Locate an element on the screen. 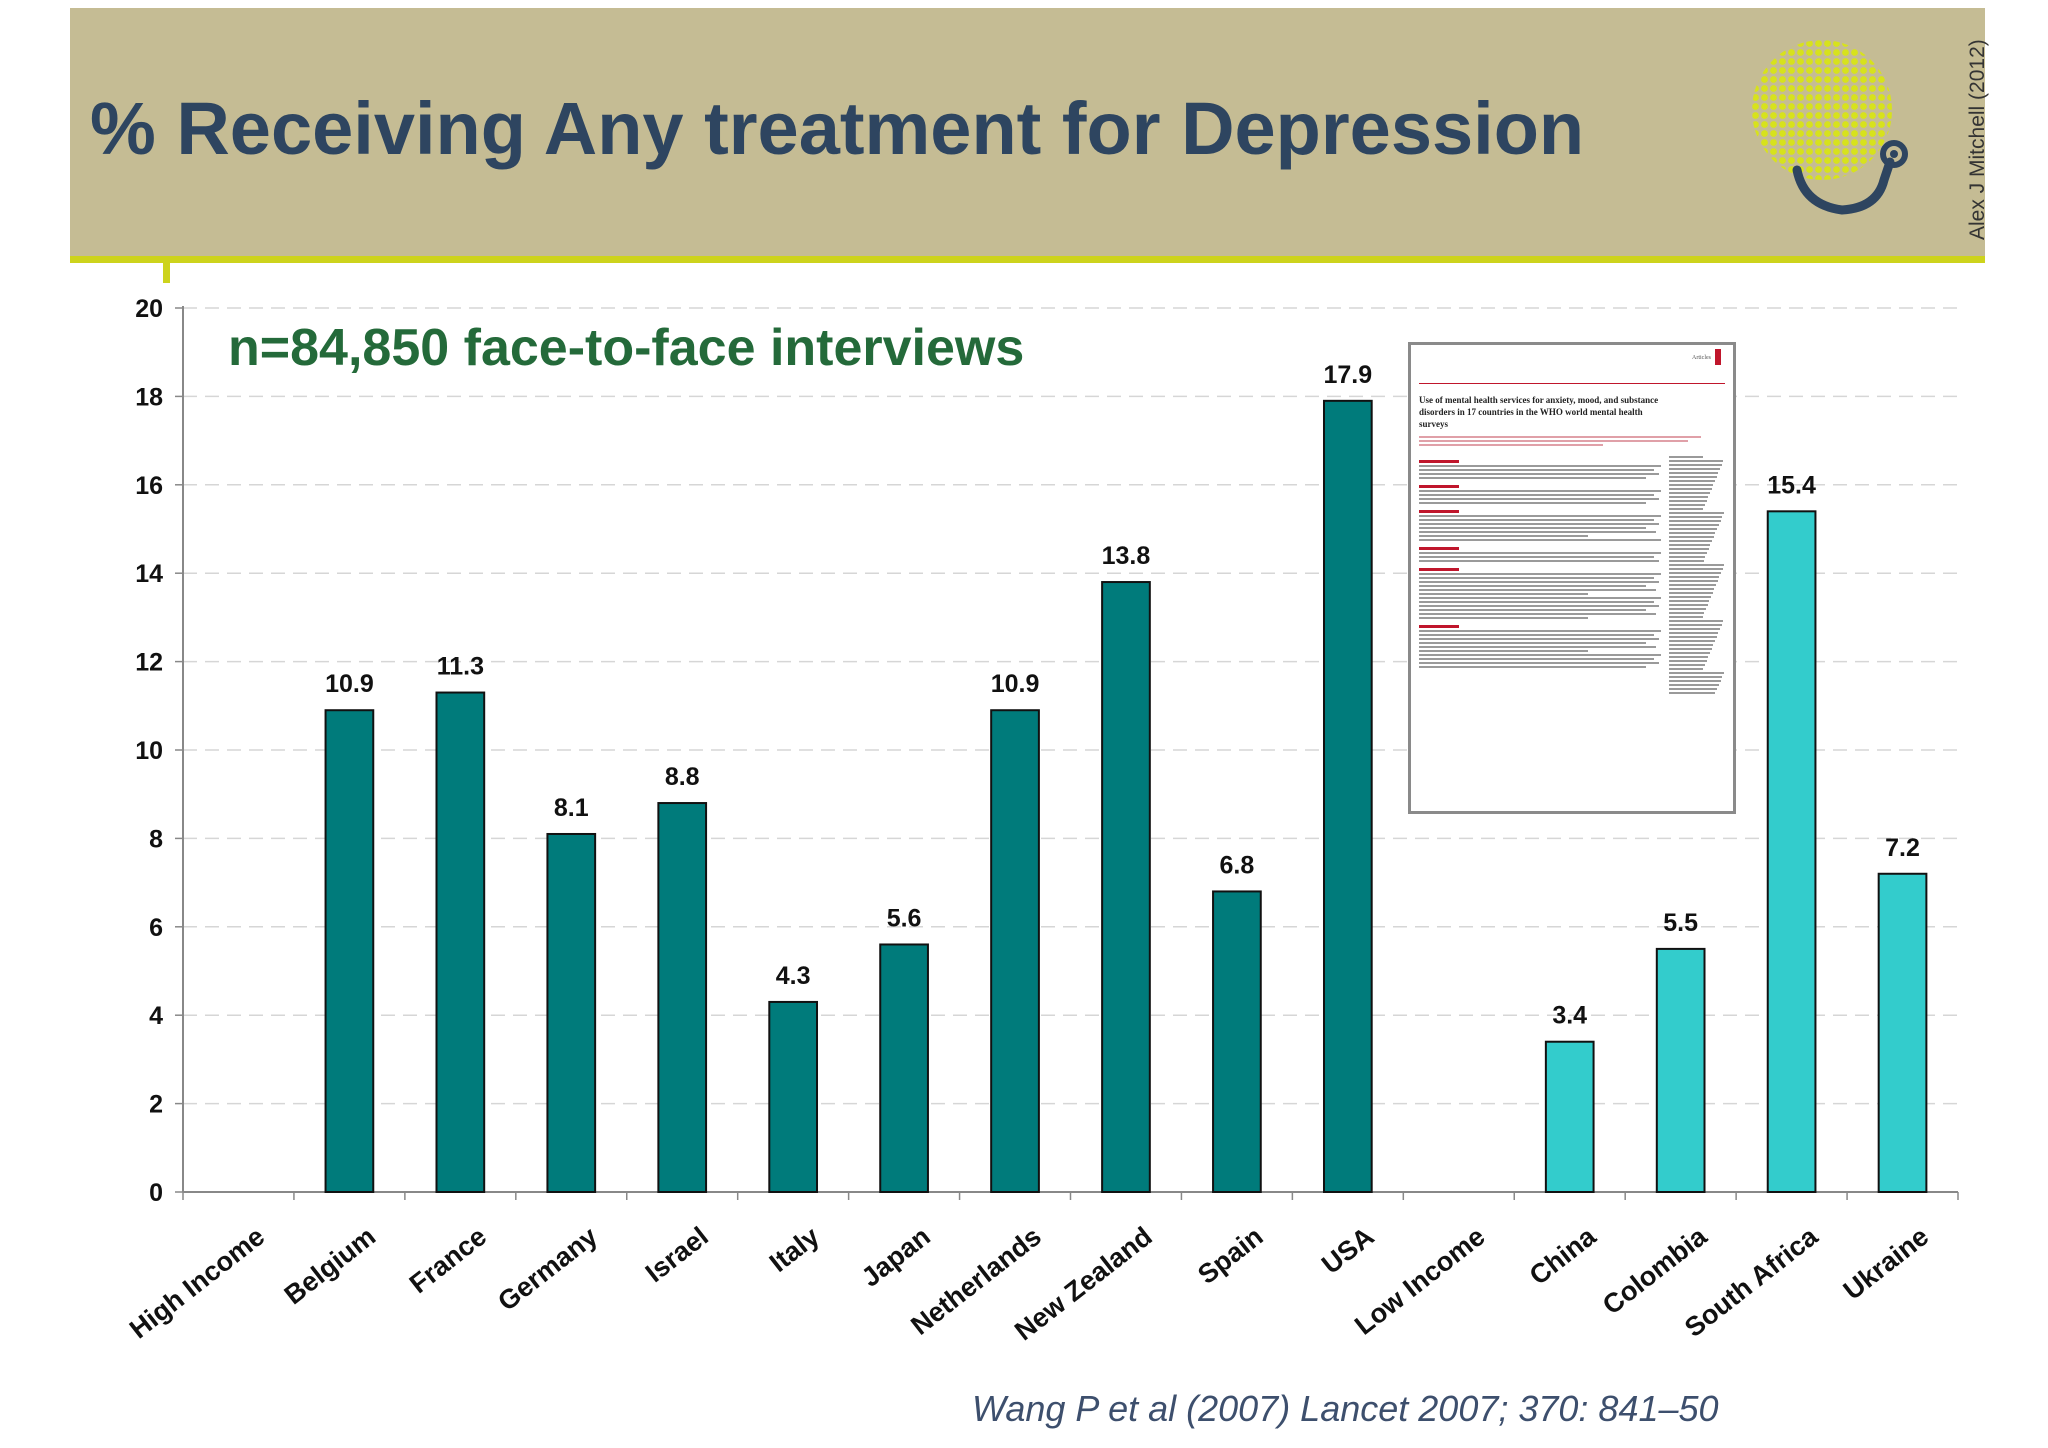 The height and width of the screenshot is (1448, 2048). data-label: 8.8 is located at coordinates (682, 777).